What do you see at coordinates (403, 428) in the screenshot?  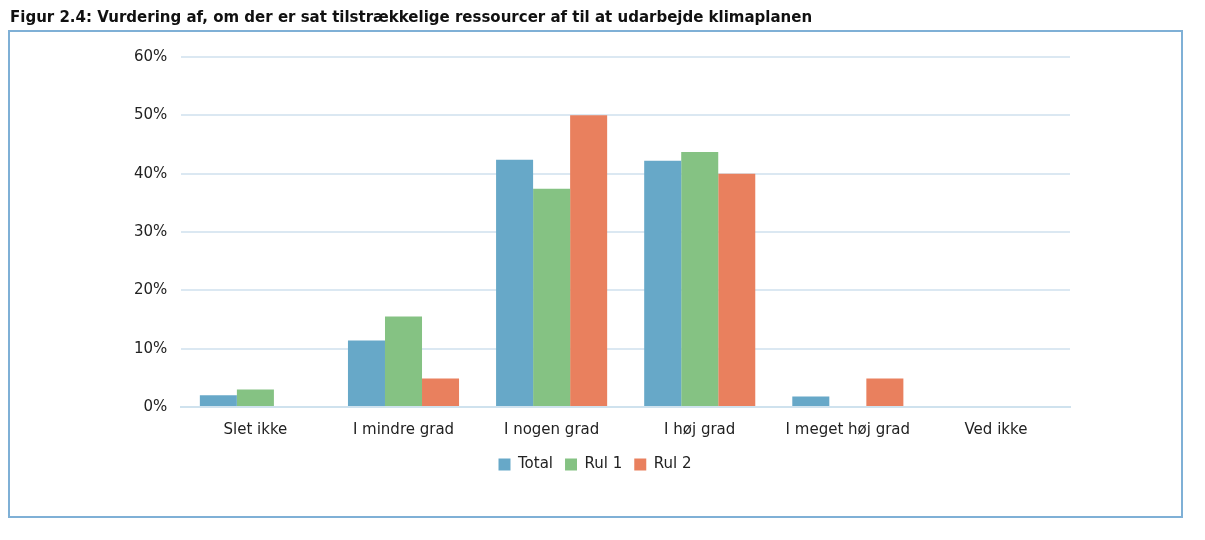 I see `x-tick-label: I mindre grad` at bounding box center [403, 428].